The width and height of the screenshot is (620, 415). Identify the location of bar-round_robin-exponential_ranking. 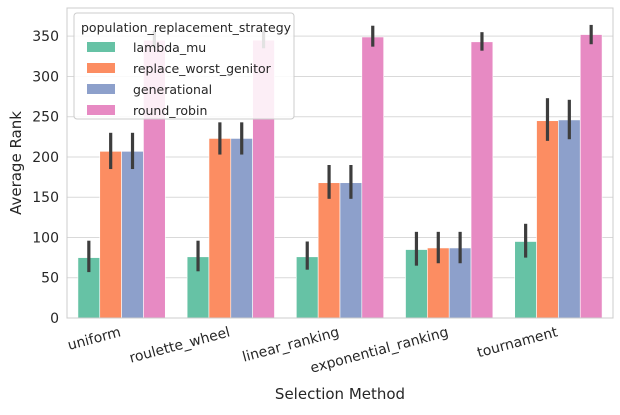
(482, 180).